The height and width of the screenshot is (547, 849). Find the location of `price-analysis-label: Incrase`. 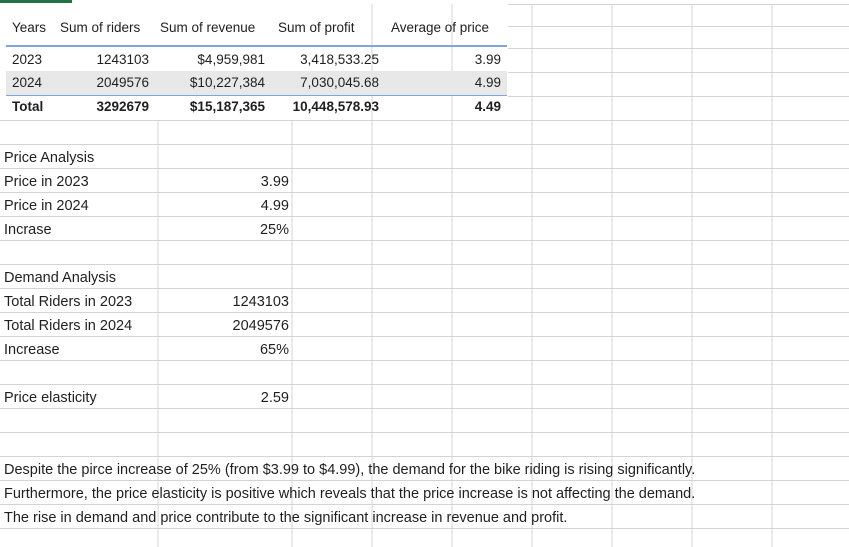

price-analysis-label: Incrase is located at coordinates (28, 230).